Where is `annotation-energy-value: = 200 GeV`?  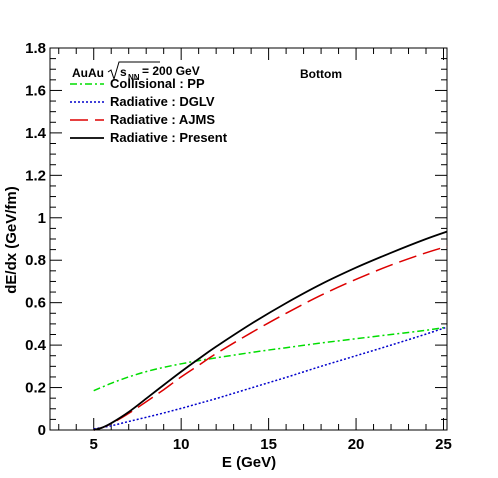 annotation-energy-value: = 200 GeV is located at coordinates (171, 71).